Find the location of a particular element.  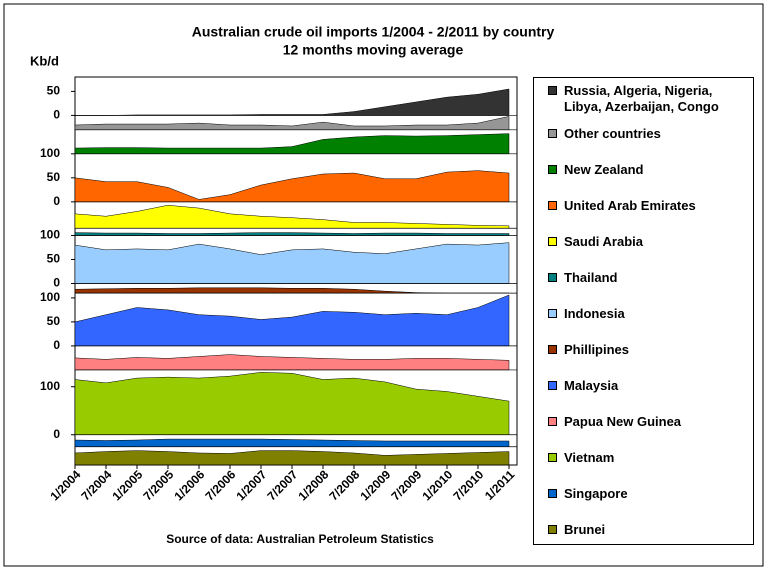

legend-label: New Zealand is located at coordinates (604, 169).